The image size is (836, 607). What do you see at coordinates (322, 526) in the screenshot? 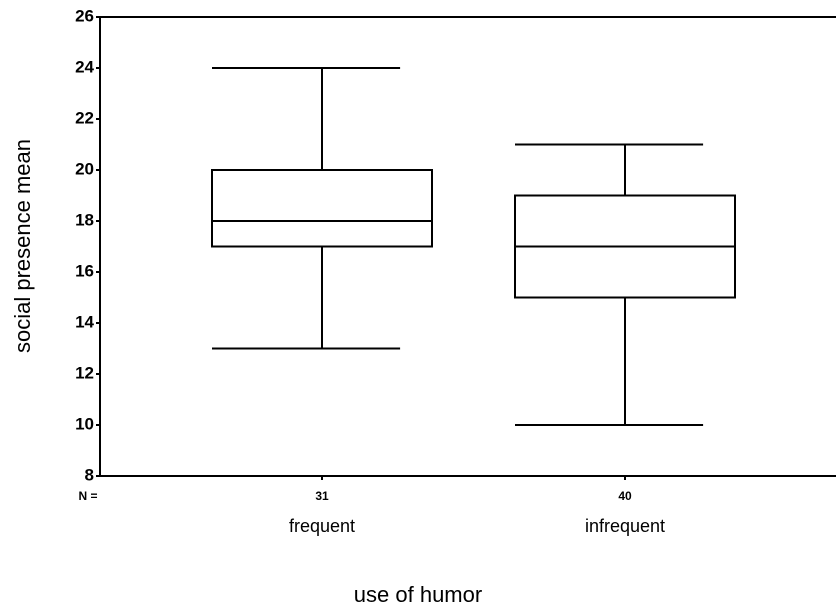
I see `x-tick-label: frequent` at bounding box center [322, 526].